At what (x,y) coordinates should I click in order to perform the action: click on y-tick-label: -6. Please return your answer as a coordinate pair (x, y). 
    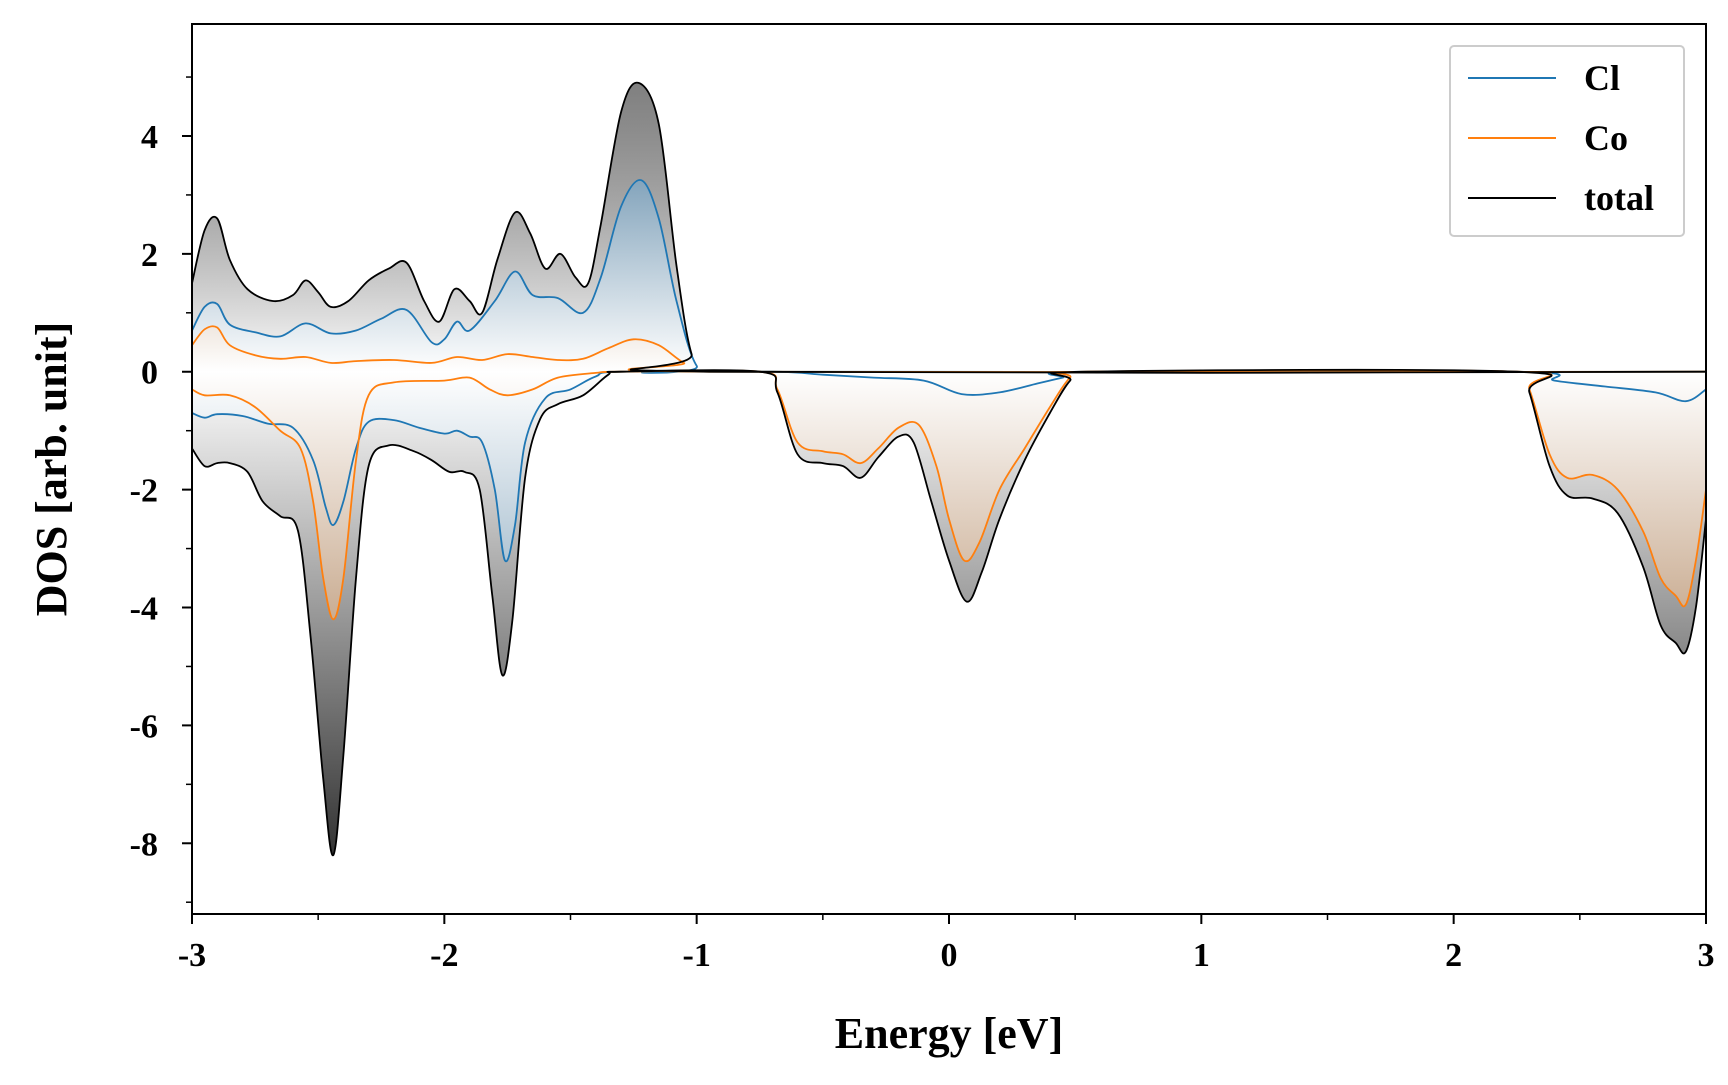
    Looking at the image, I should click on (144, 726).